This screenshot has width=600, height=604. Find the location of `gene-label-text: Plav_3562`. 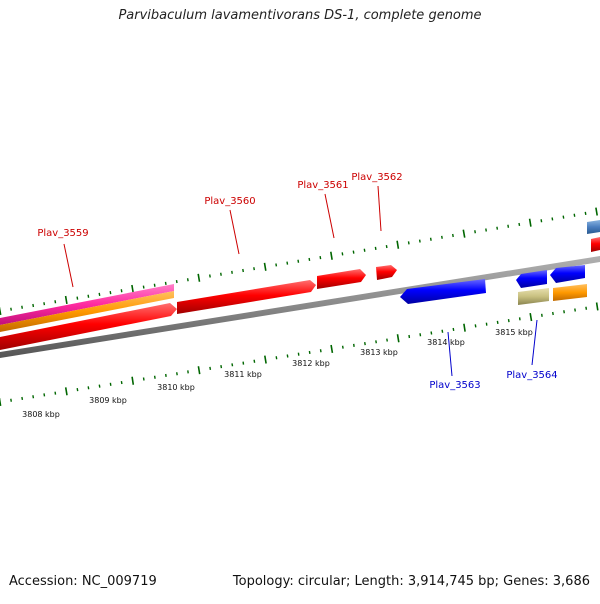

gene-label-text: Plav_3562 is located at coordinates (376, 177).